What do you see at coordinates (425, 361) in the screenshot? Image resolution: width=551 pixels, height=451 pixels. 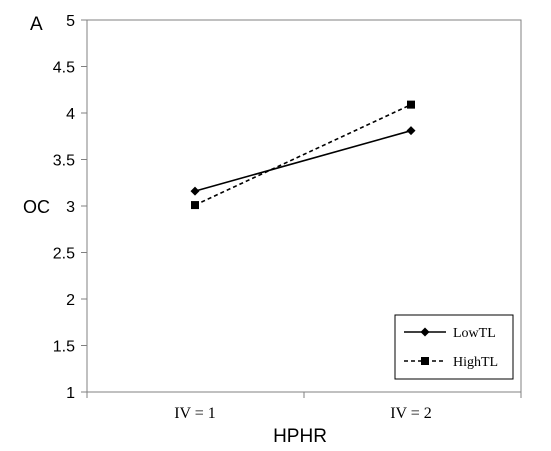 I see `legend-marker-hightl` at bounding box center [425, 361].